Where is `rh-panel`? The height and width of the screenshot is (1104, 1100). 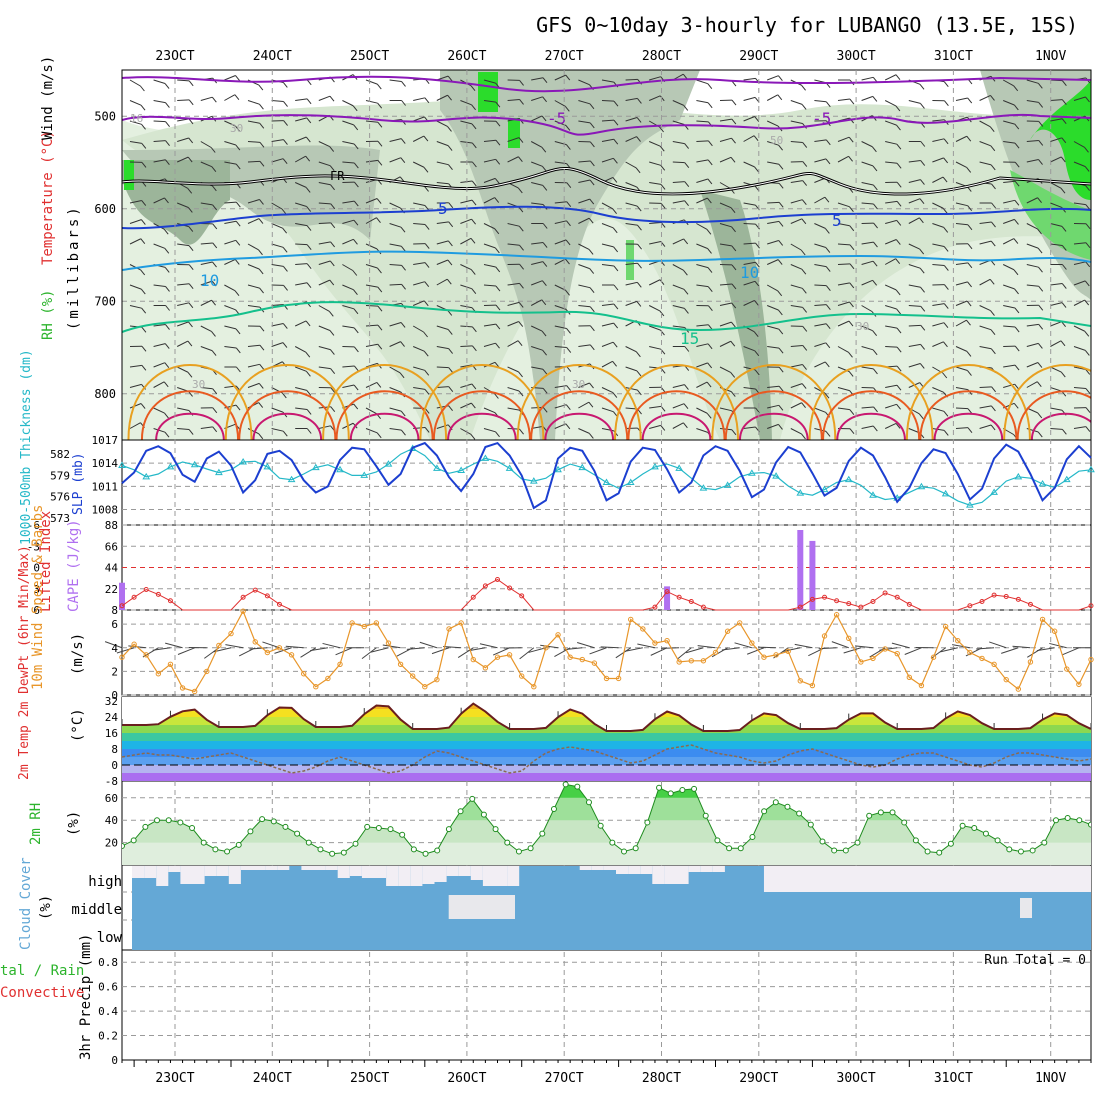 rh-panel is located at coordinates (607, 823).